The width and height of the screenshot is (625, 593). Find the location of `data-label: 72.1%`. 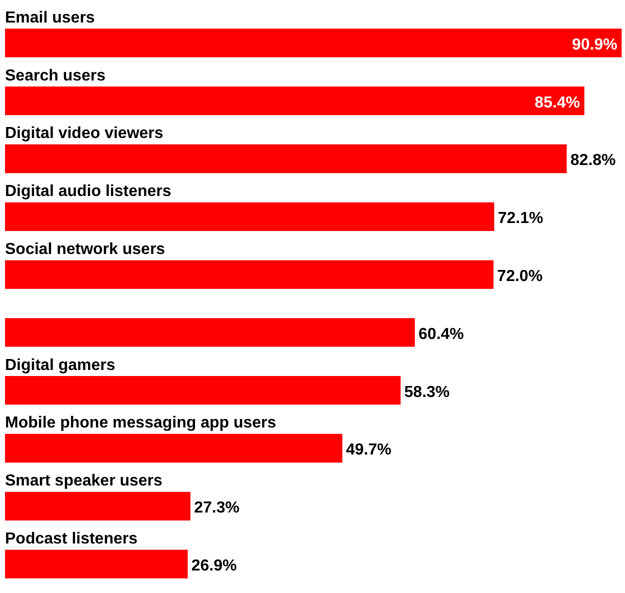

data-label: 72.1% is located at coordinates (521, 219).